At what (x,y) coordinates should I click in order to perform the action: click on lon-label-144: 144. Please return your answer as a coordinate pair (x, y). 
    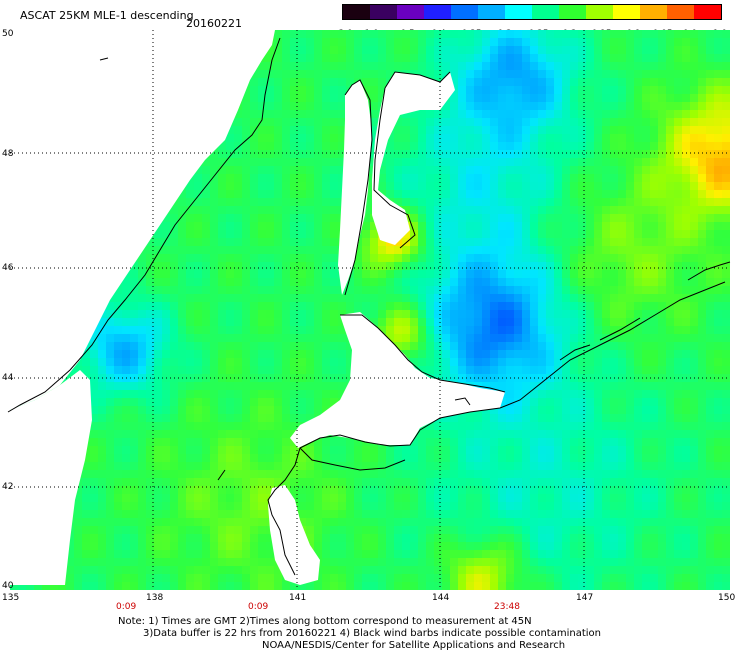
    Looking at the image, I should click on (441, 598).